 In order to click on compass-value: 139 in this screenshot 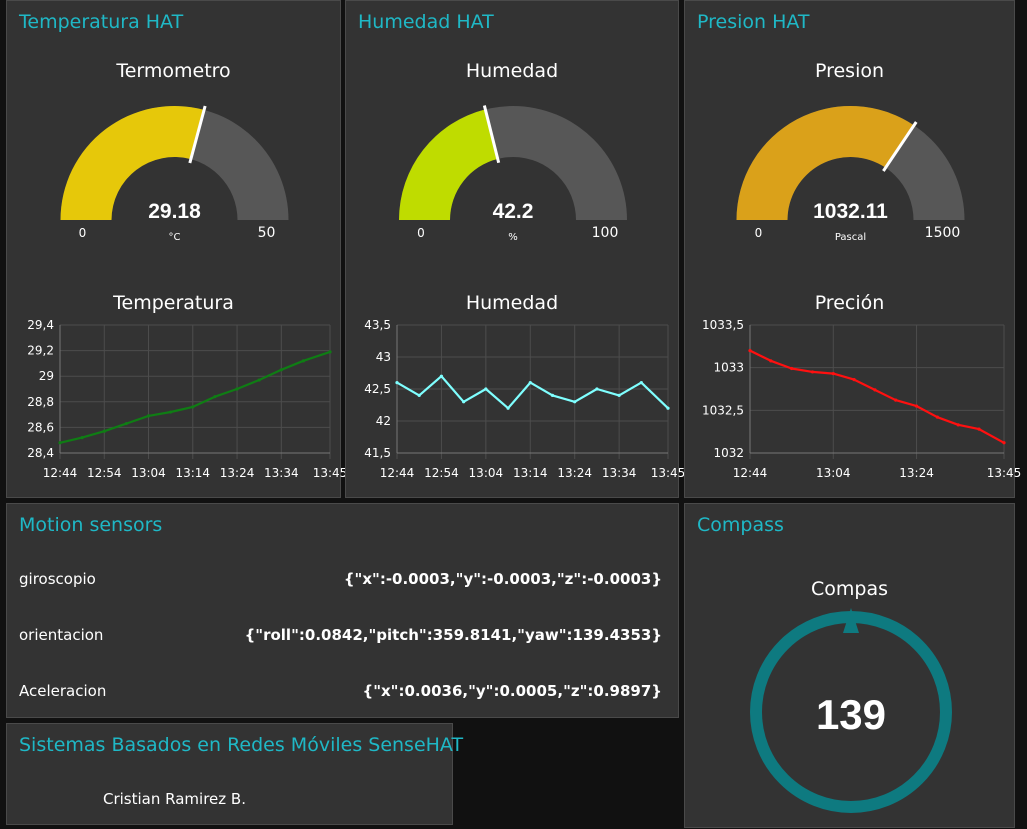, I will do `click(851, 714)`.